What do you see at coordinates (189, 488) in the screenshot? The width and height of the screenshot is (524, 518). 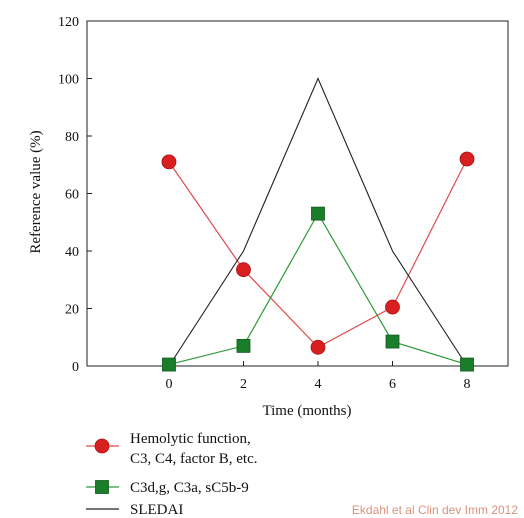 I see `legend-label: C3d,g, C3a, sC5b-9` at bounding box center [189, 488].